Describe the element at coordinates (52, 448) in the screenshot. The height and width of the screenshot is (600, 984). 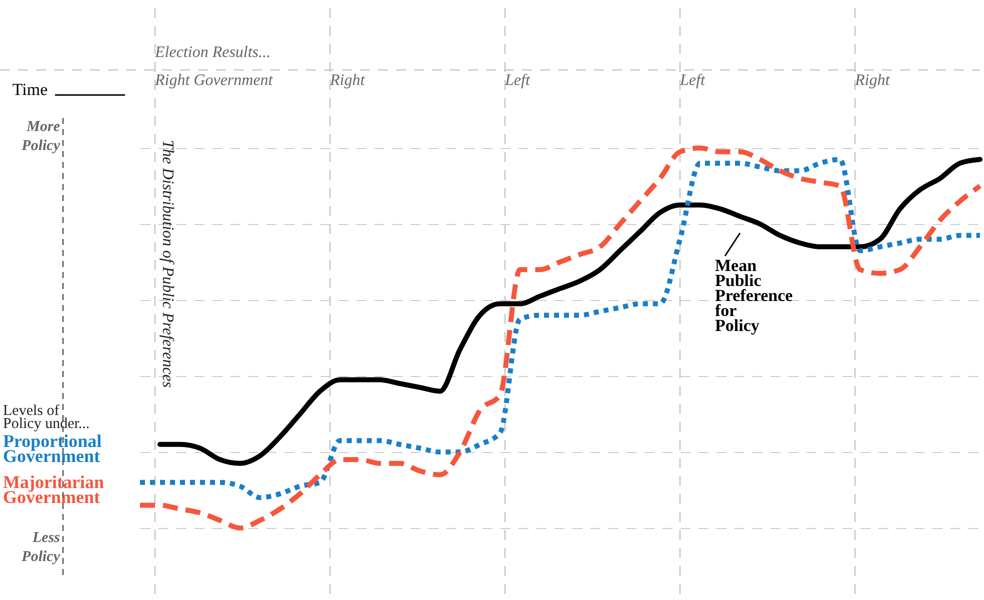
I see `text: Proportional Government` at that location.